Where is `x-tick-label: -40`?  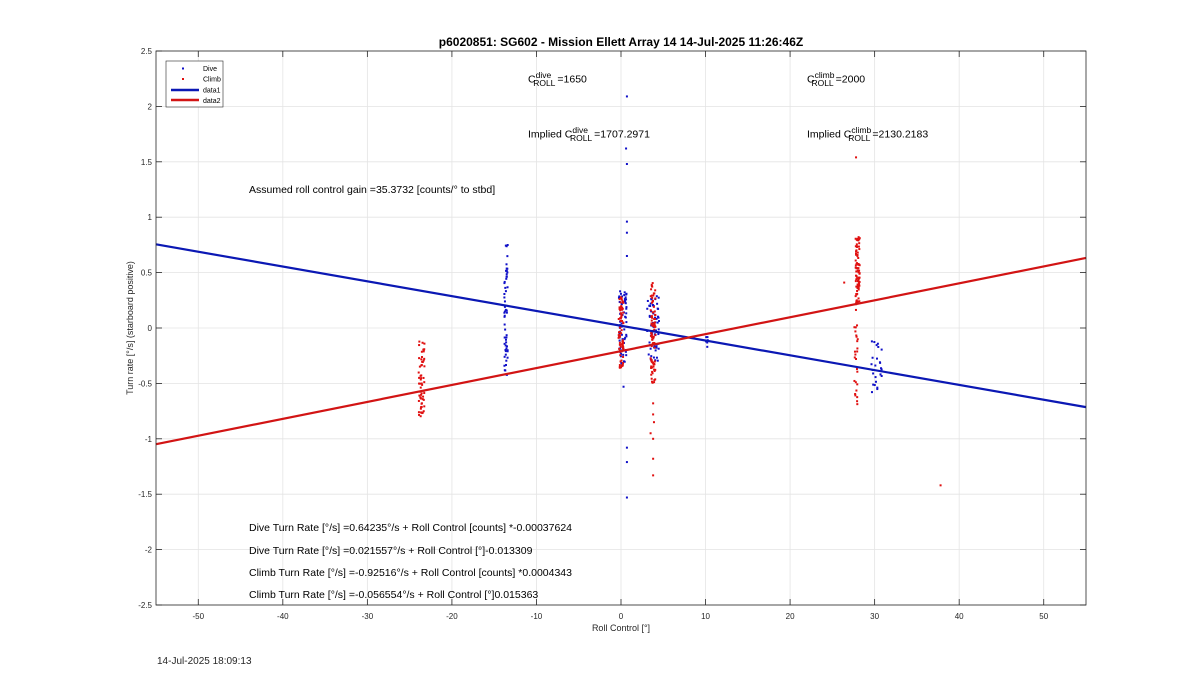 x-tick-label: -40 is located at coordinates (283, 616).